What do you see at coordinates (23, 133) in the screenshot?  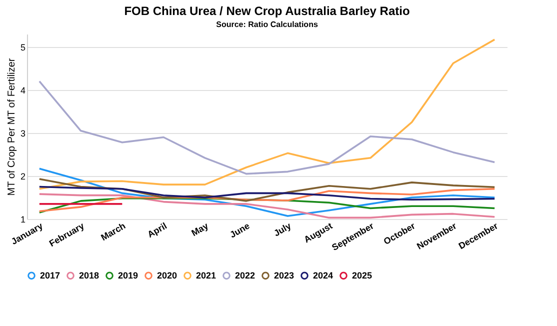 I see `y-tick-label: 3` at bounding box center [23, 133].